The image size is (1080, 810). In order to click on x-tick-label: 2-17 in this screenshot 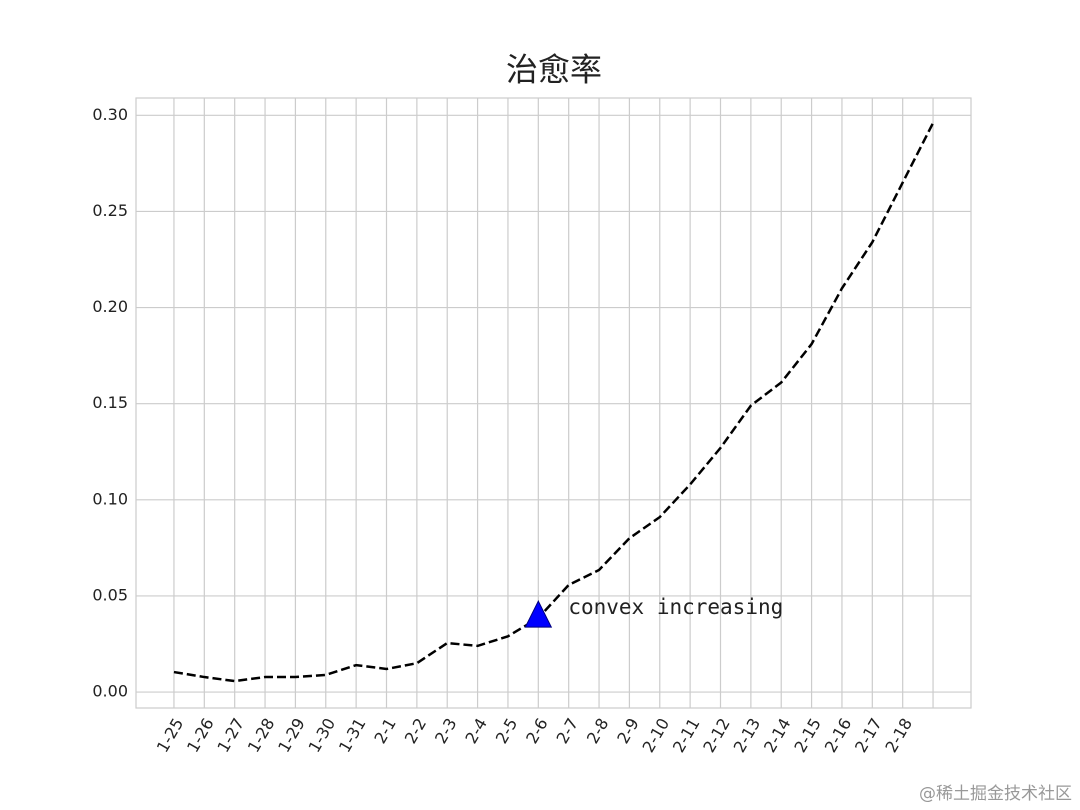, I will do `click(868, 735)`.